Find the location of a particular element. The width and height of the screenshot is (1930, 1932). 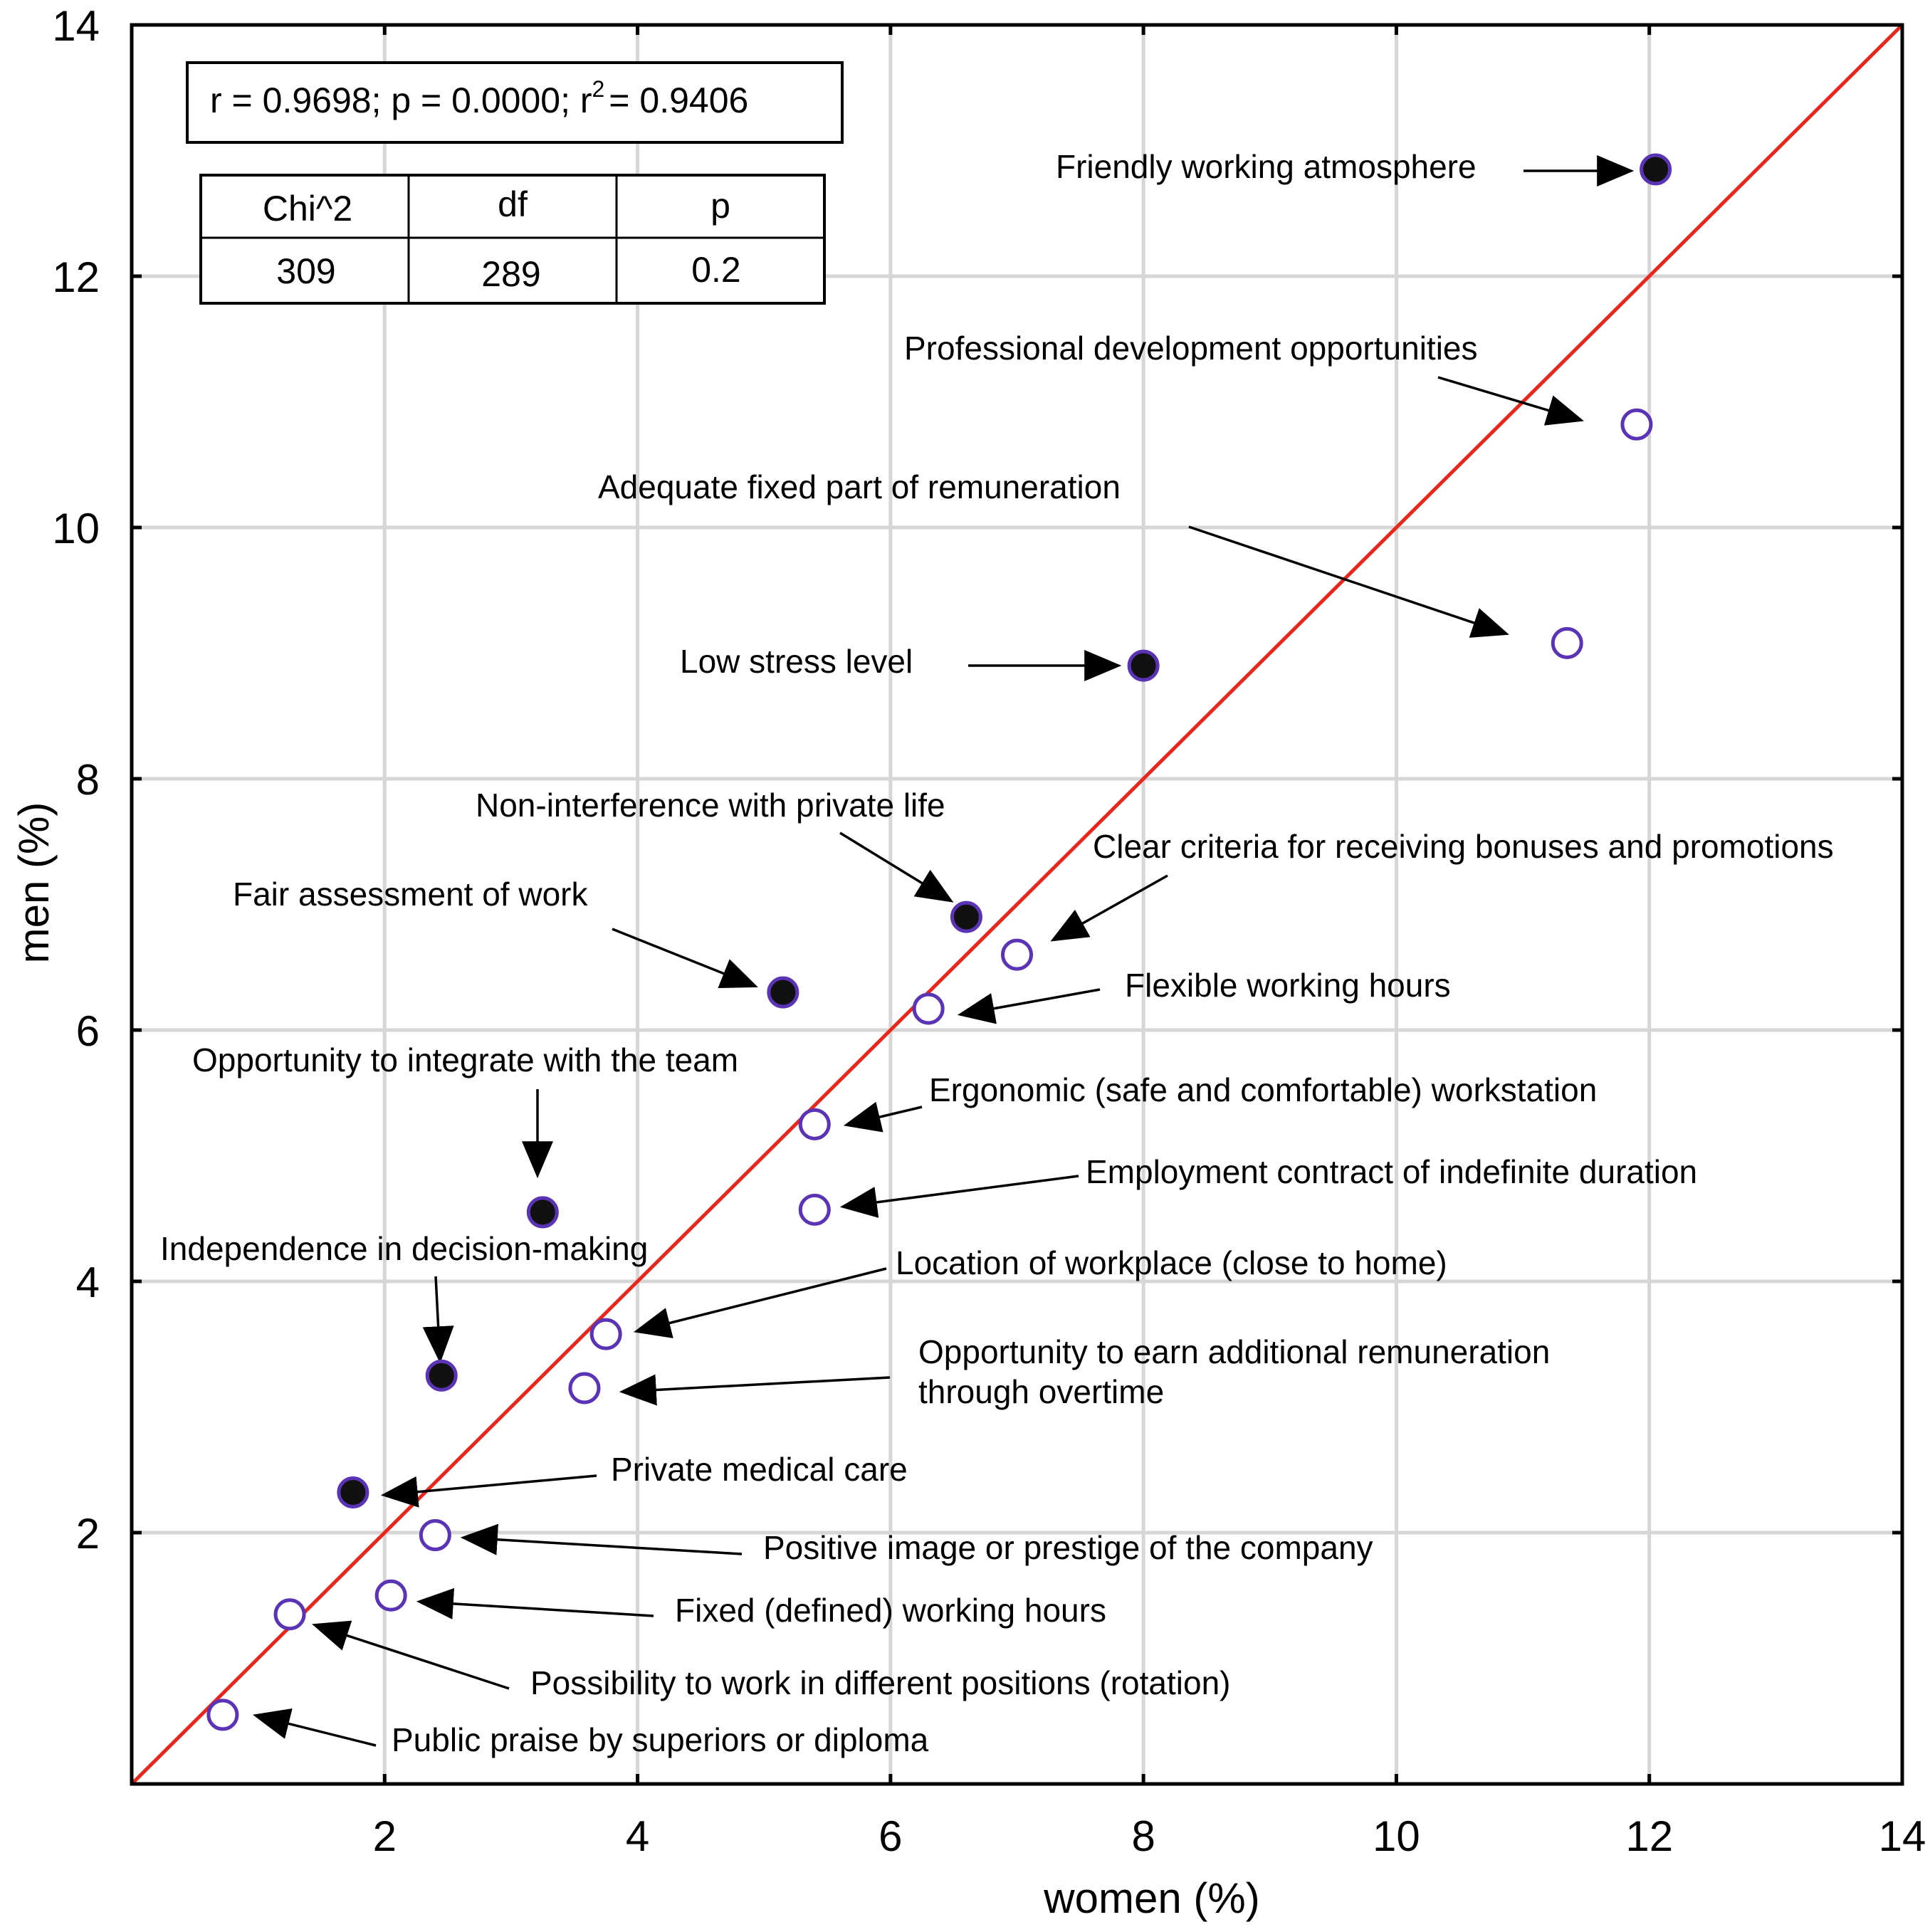

x-tick-label: 2 is located at coordinates (385, 1836).